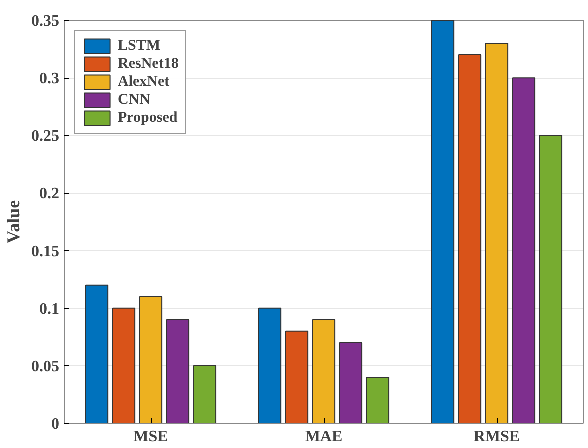 This screenshot has width=588, height=448. What do you see at coordinates (134, 100) in the screenshot?
I see `legend-label: CNN` at bounding box center [134, 100].